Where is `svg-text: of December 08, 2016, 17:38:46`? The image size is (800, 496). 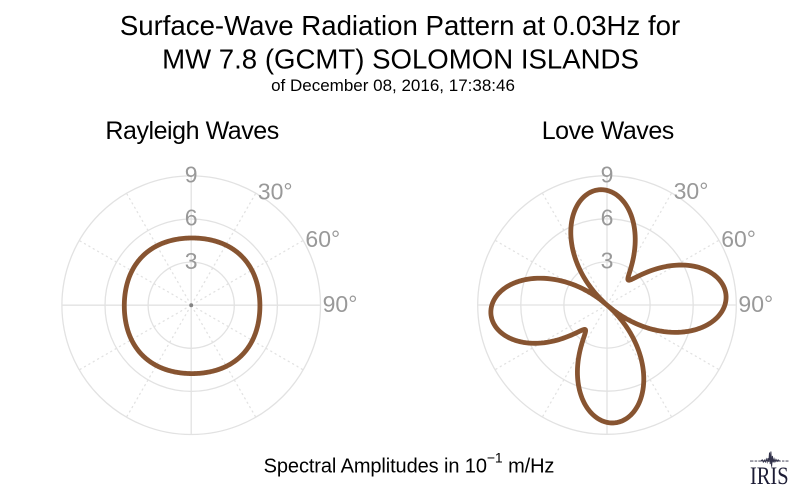
svg-text: of December 08, 2016, 17:38:46 is located at coordinates (393, 85).